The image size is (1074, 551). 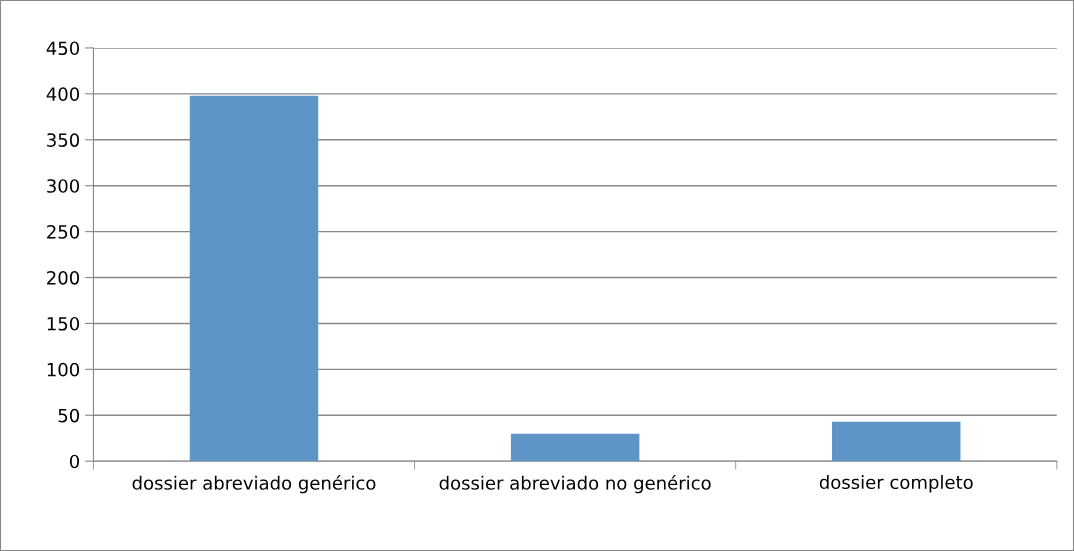 I want to click on y-tick-label: 300, so click(x=63, y=186).